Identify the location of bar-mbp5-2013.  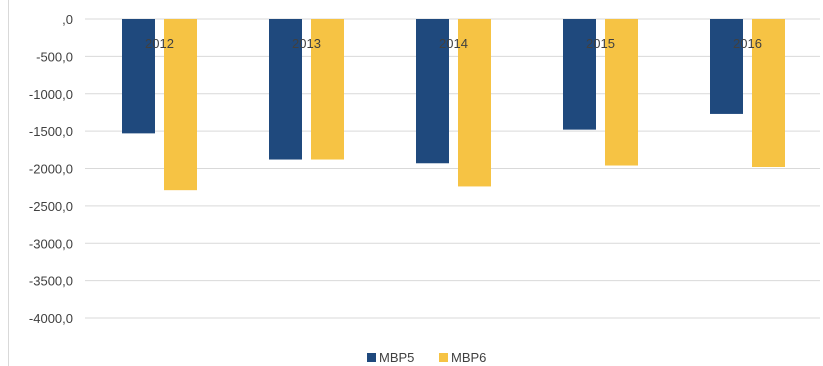
(285, 89).